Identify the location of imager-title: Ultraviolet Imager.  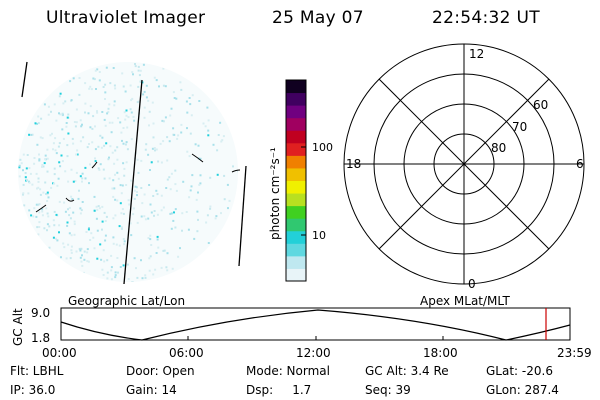
(126, 18).